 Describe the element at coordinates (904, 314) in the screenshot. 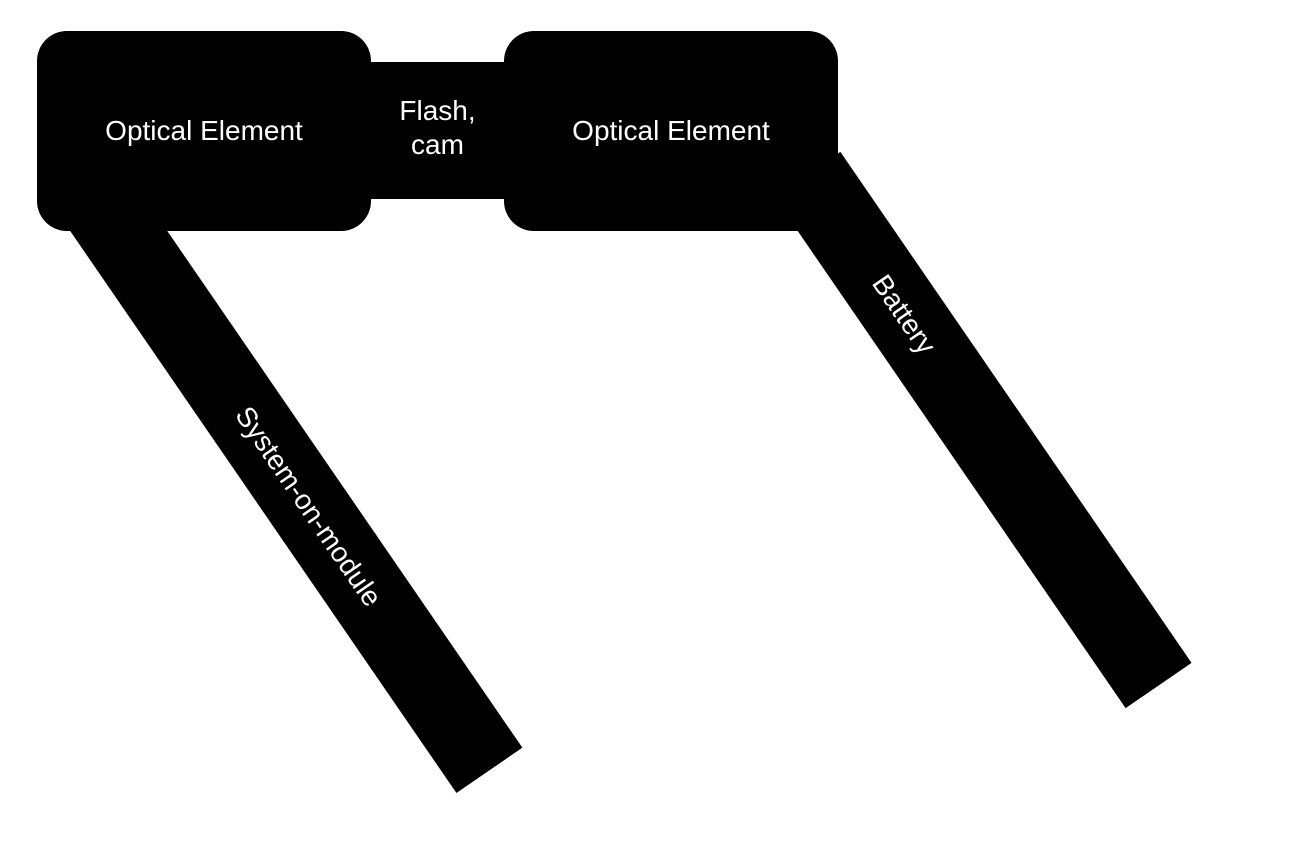

I see `battery-label: Battery` at that location.